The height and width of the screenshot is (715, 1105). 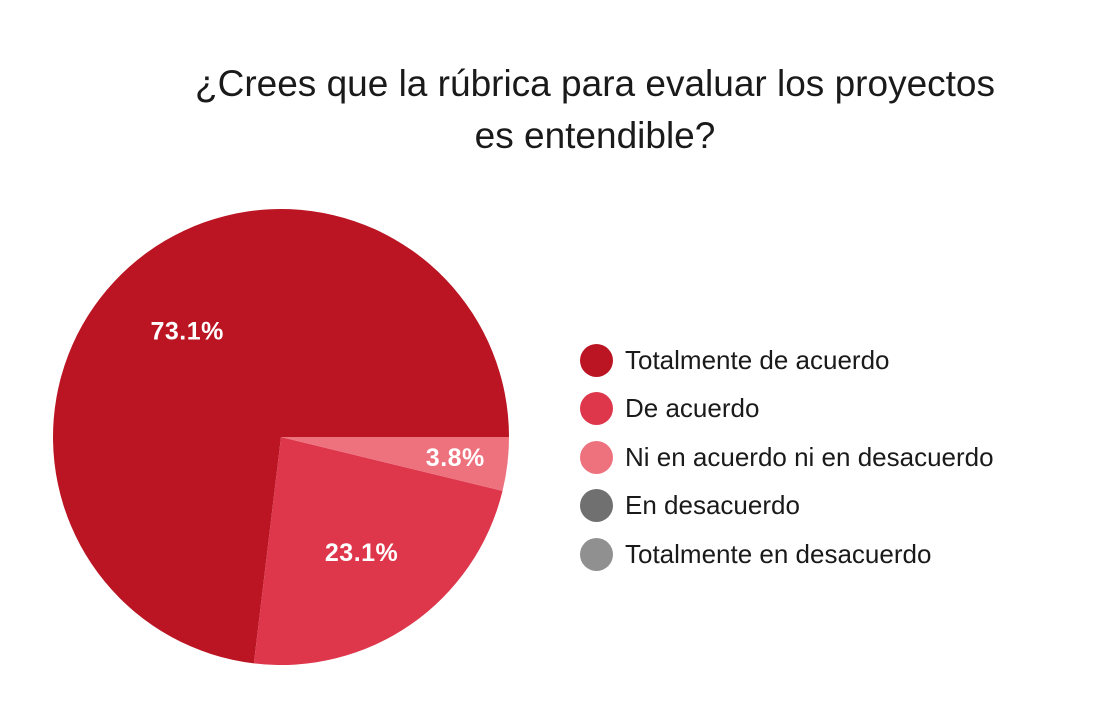 I want to click on legend-item-totalmente-de-acuerdo: Totalmente de acuerdo, so click(x=787, y=360).